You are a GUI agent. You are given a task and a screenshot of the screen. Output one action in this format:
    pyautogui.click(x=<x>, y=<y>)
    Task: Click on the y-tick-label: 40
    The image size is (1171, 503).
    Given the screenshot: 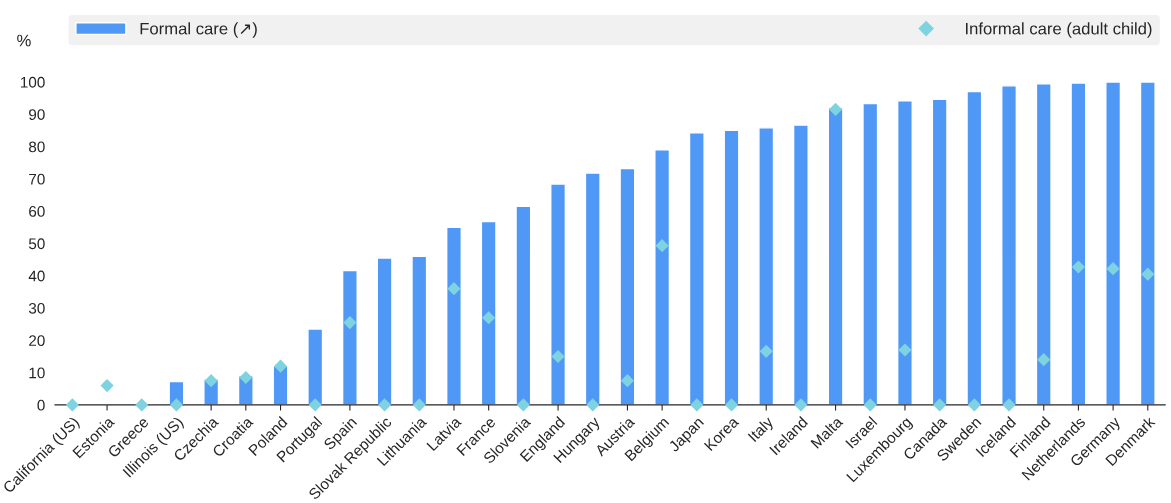 What is the action you would take?
    pyautogui.click(x=36, y=276)
    